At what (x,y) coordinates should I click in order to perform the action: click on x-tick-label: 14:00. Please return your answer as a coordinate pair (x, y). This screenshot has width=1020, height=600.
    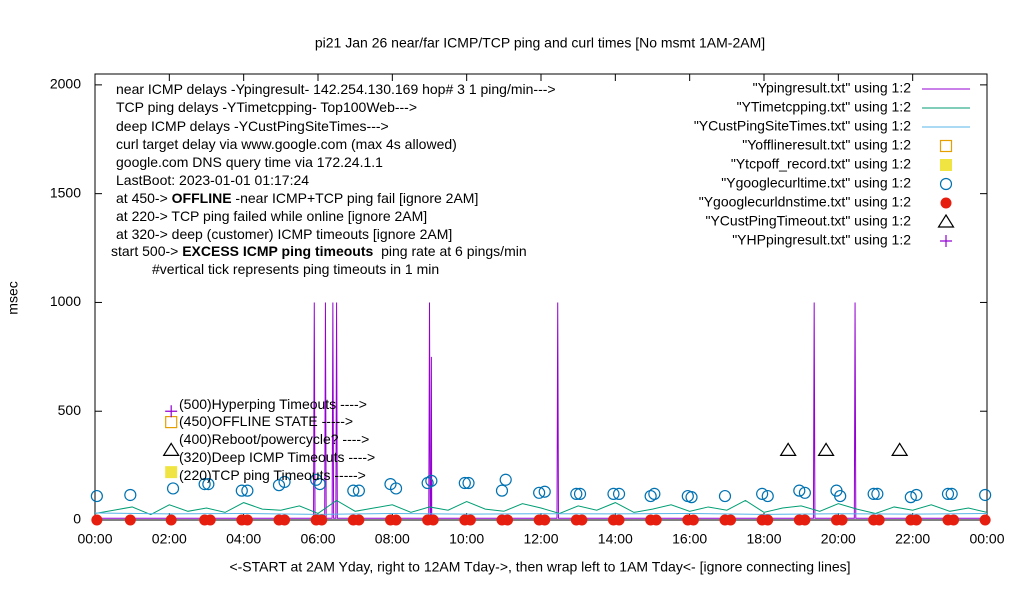
    Looking at the image, I should click on (615, 539).